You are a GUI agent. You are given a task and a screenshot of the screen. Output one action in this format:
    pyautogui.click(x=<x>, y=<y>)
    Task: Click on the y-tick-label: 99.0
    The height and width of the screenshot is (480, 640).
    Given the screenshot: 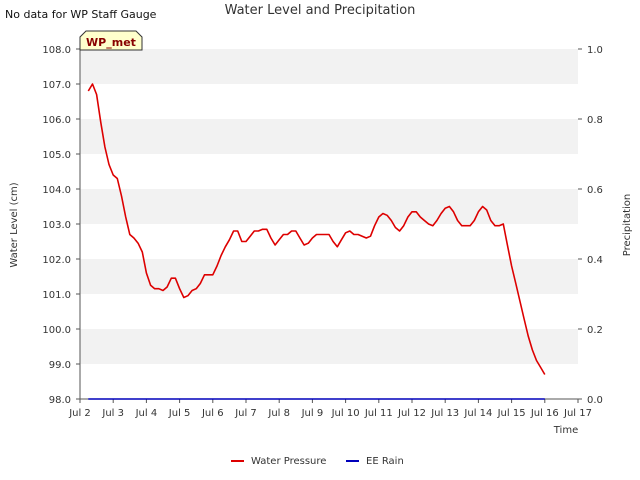 What is the action you would take?
    pyautogui.click(x=60, y=365)
    